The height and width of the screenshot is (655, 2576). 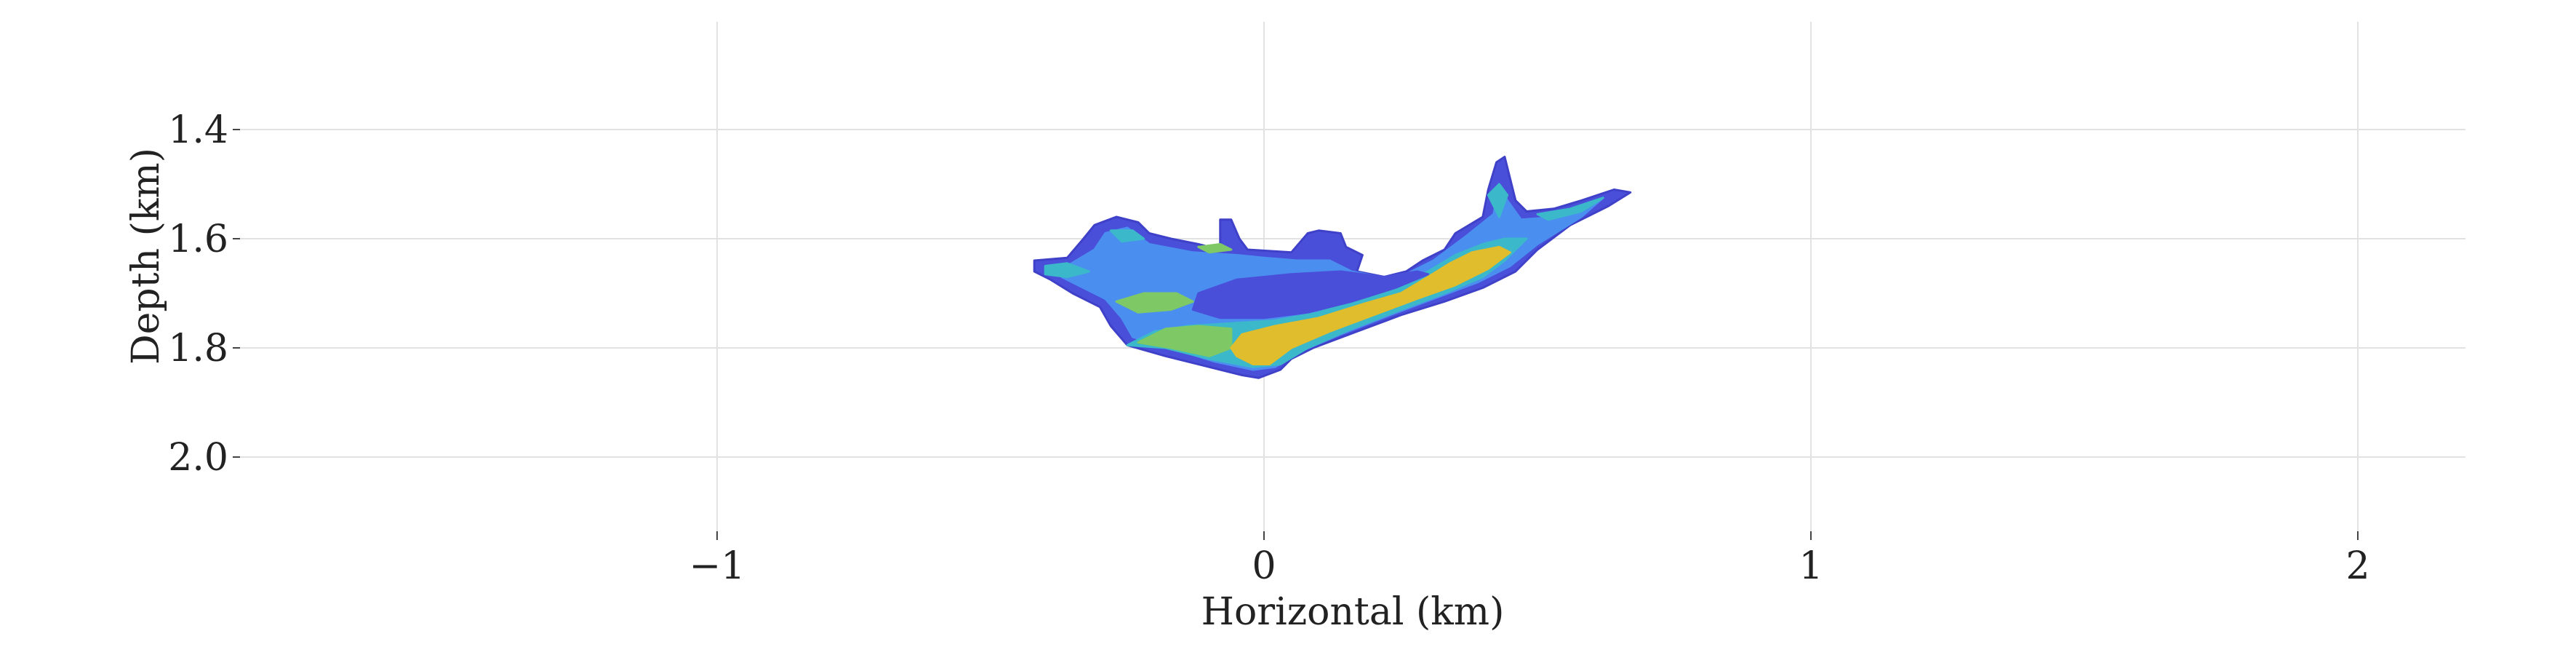 What do you see at coordinates (1264, 566) in the screenshot?
I see `x-tick-label: 0` at bounding box center [1264, 566].